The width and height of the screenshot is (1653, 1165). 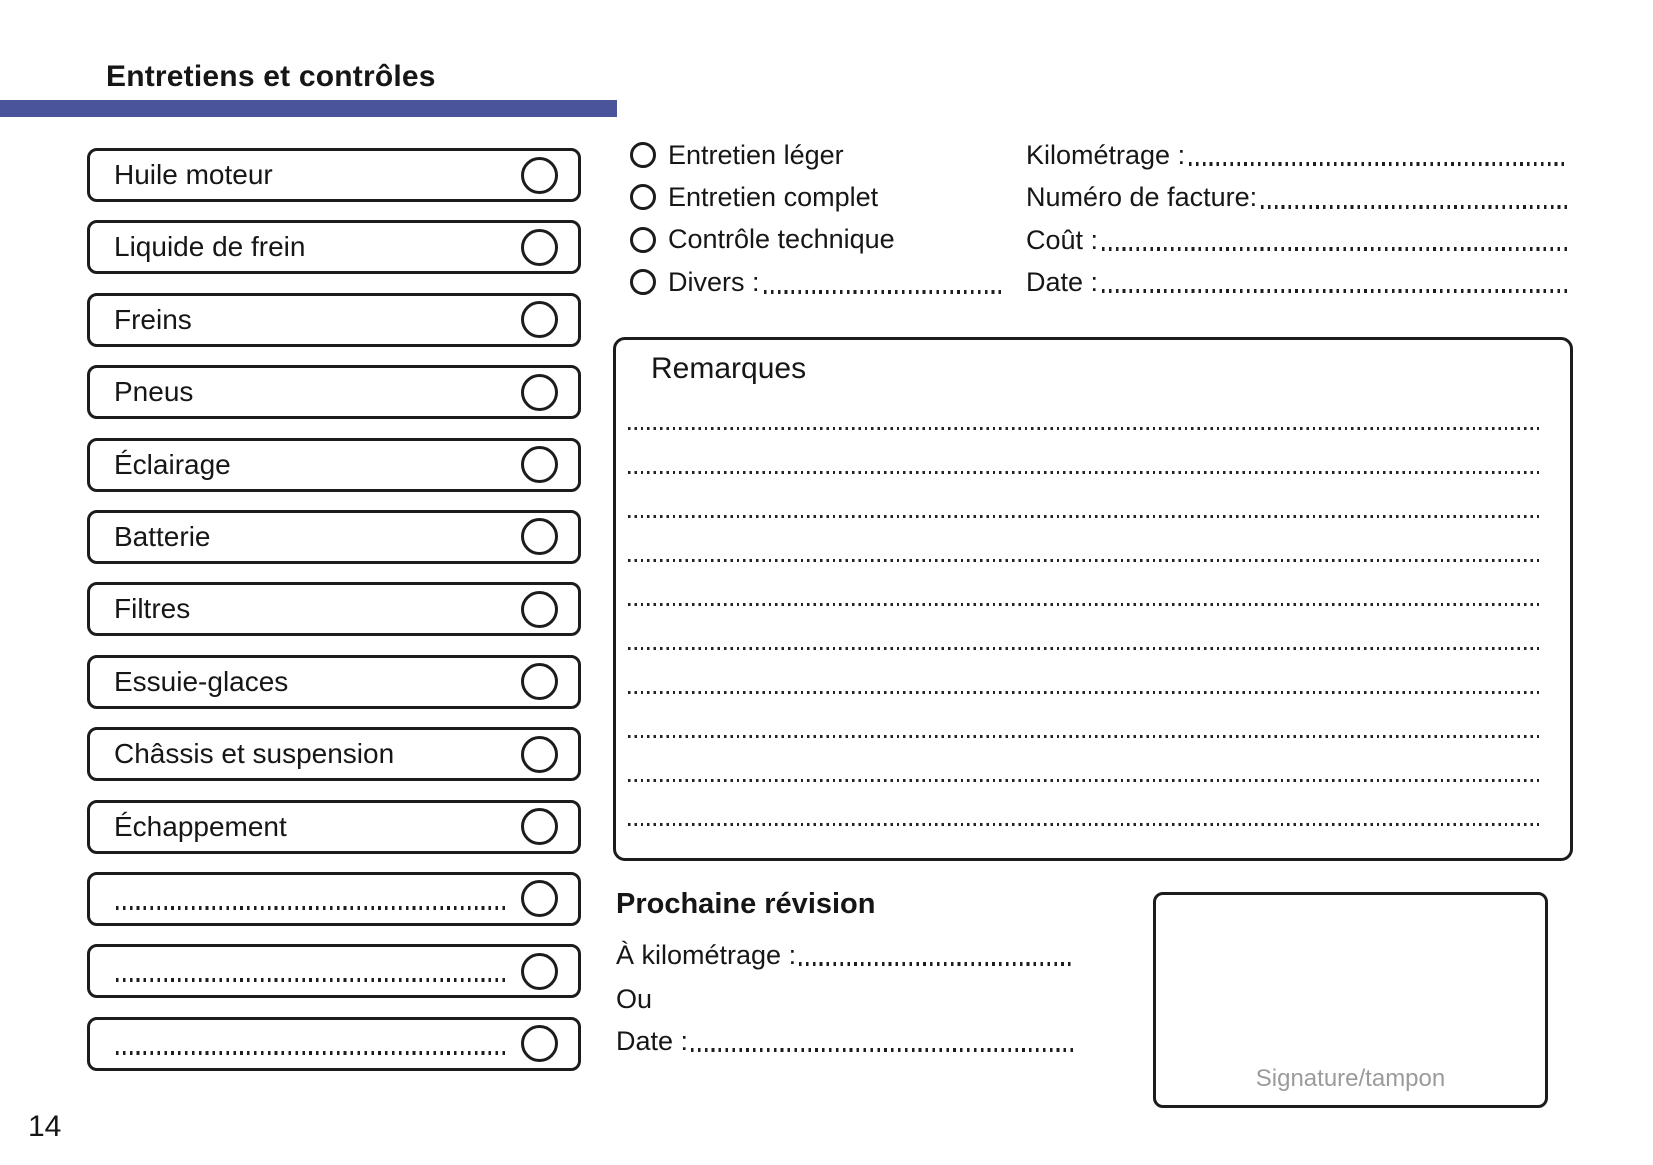 What do you see at coordinates (201, 681) in the screenshot?
I see `checklist-item-label: Essuie-glaces` at bounding box center [201, 681].